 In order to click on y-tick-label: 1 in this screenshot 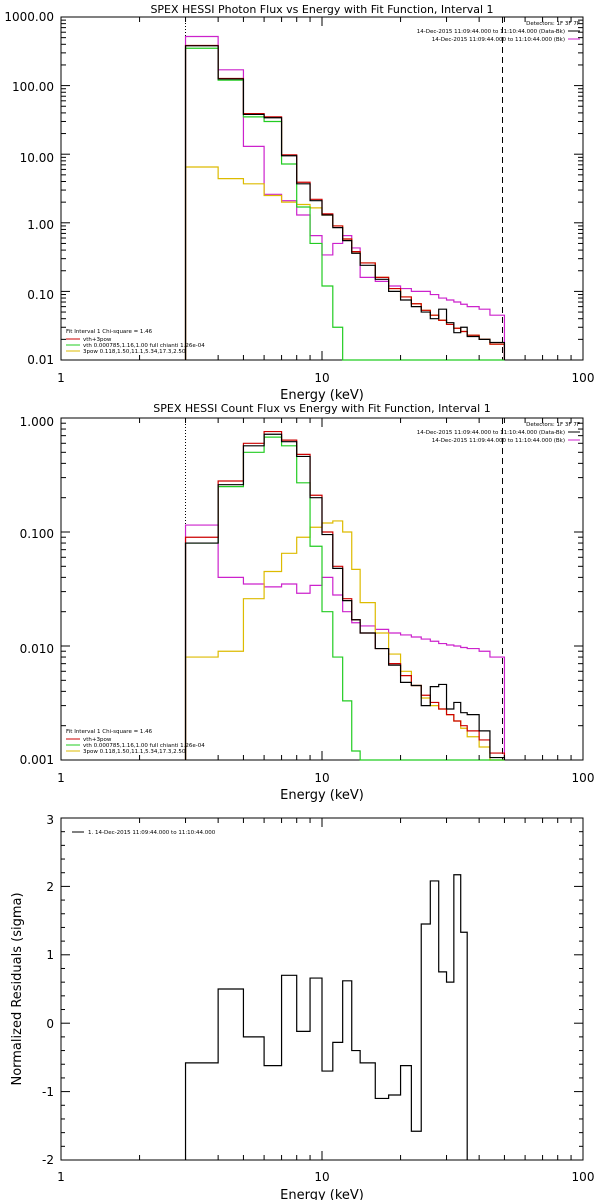, I will do `click(50, 955)`.